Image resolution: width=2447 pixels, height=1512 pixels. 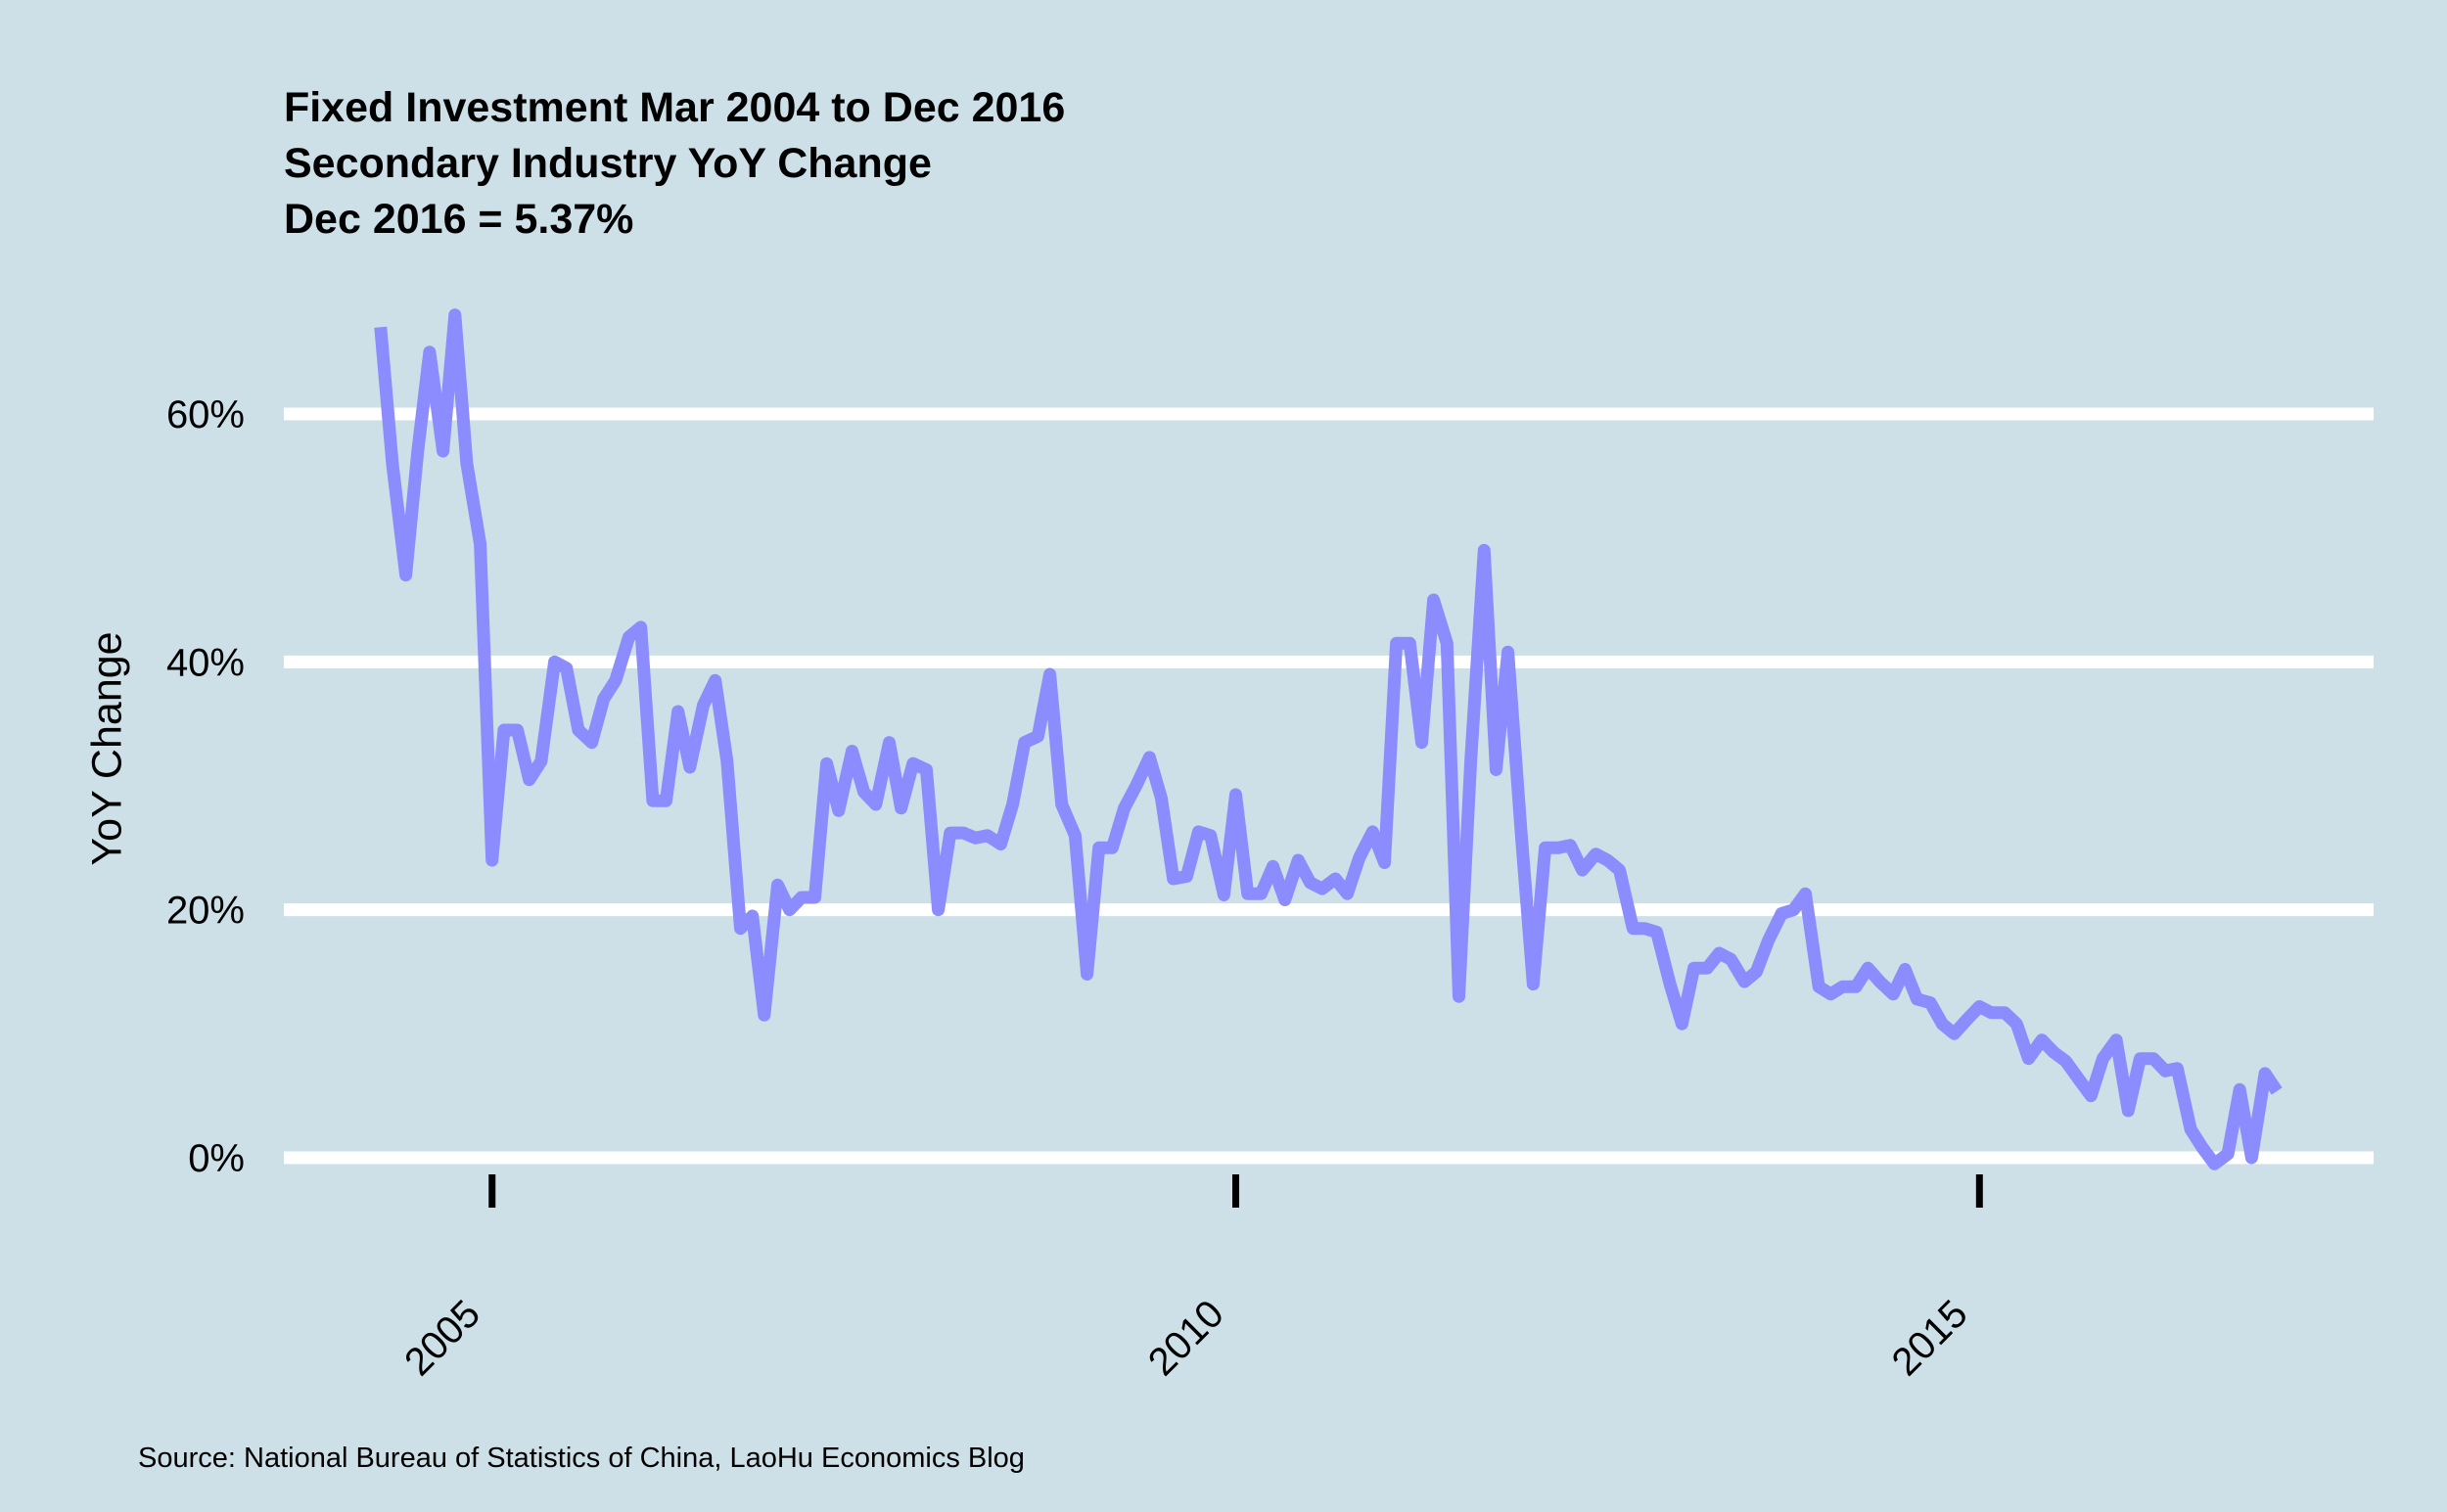 What do you see at coordinates (1189, 1279) in the screenshot?
I see `x-axis-ticks: 2005 2010 2015` at bounding box center [1189, 1279].